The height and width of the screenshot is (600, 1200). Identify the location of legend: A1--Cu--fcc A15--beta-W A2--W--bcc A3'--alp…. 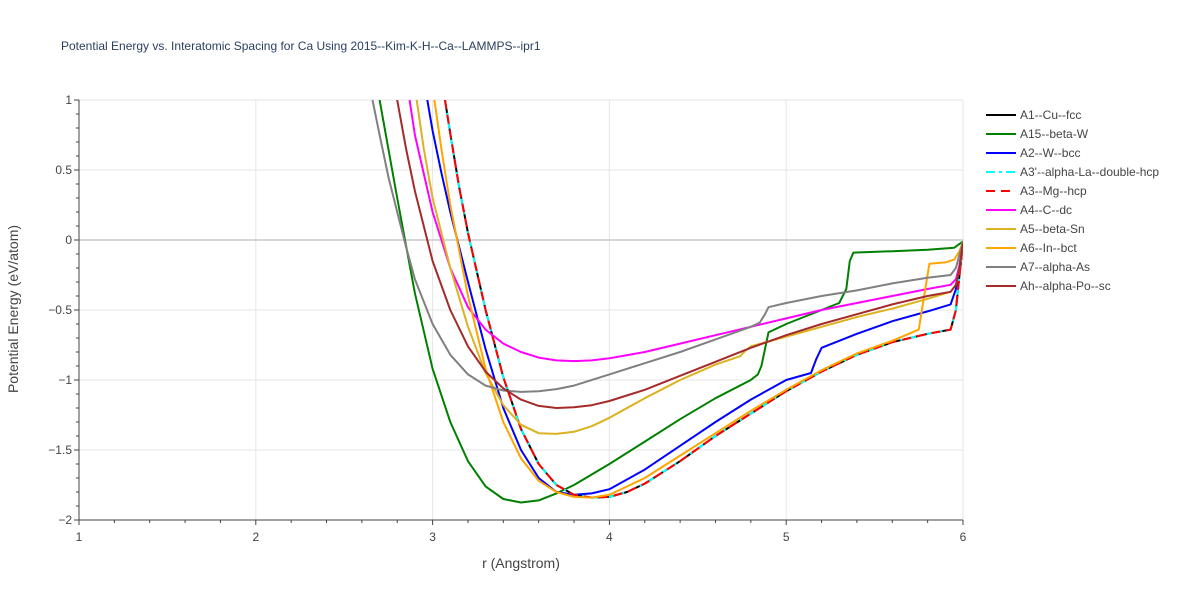
(1072, 200).